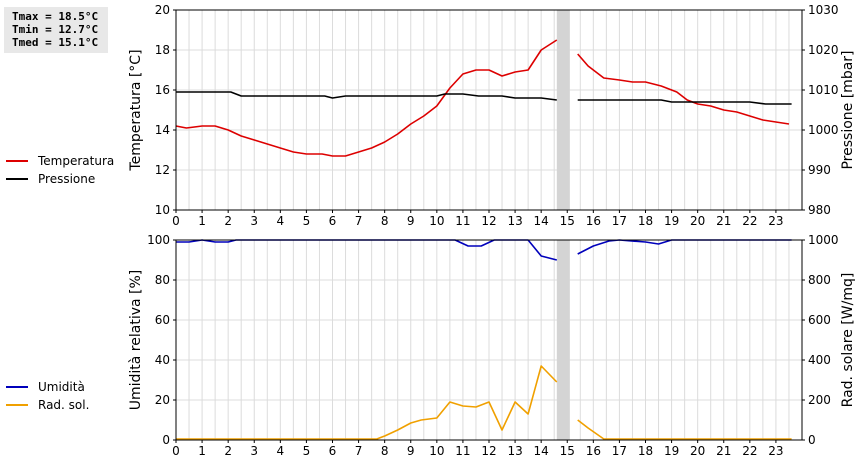 The width and height of the screenshot is (860, 460). What do you see at coordinates (367, 402) in the screenshot?
I see `series-line-rad-sol--0` at bounding box center [367, 402].